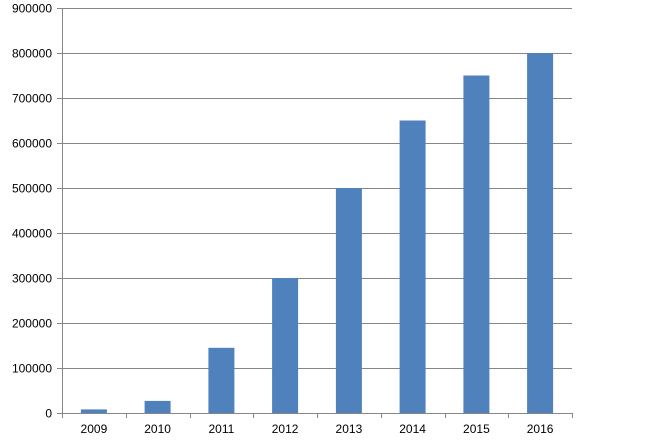 Image resolution: width=648 pixels, height=444 pixels. What do you see at coordinates (157, 406) in the screenshot?
I see `bar-2010` at bounding box center [157, 406].